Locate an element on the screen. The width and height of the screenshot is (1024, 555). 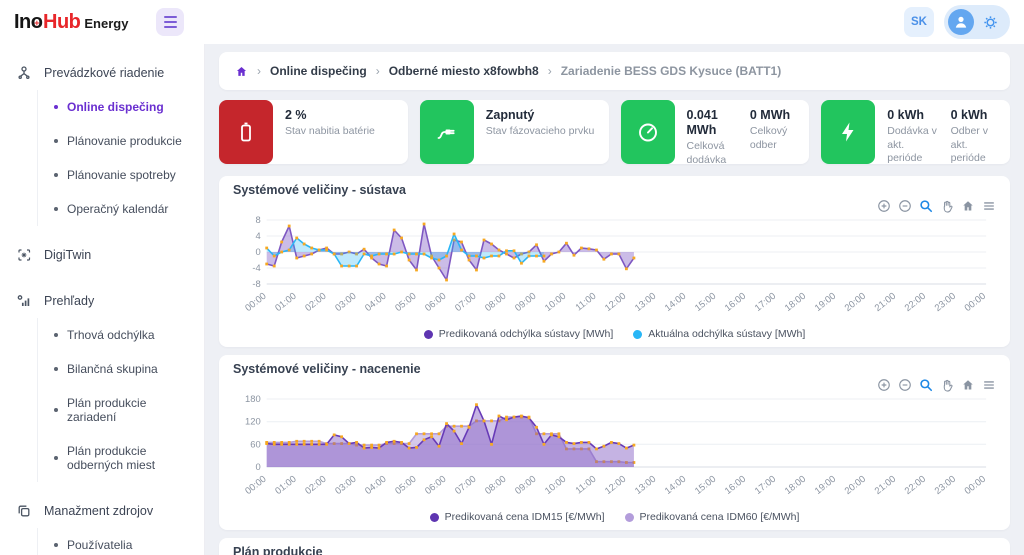
legend-item: Predikovaná cena IDM60 [€/MWh] is located at coordinates (711, 517).